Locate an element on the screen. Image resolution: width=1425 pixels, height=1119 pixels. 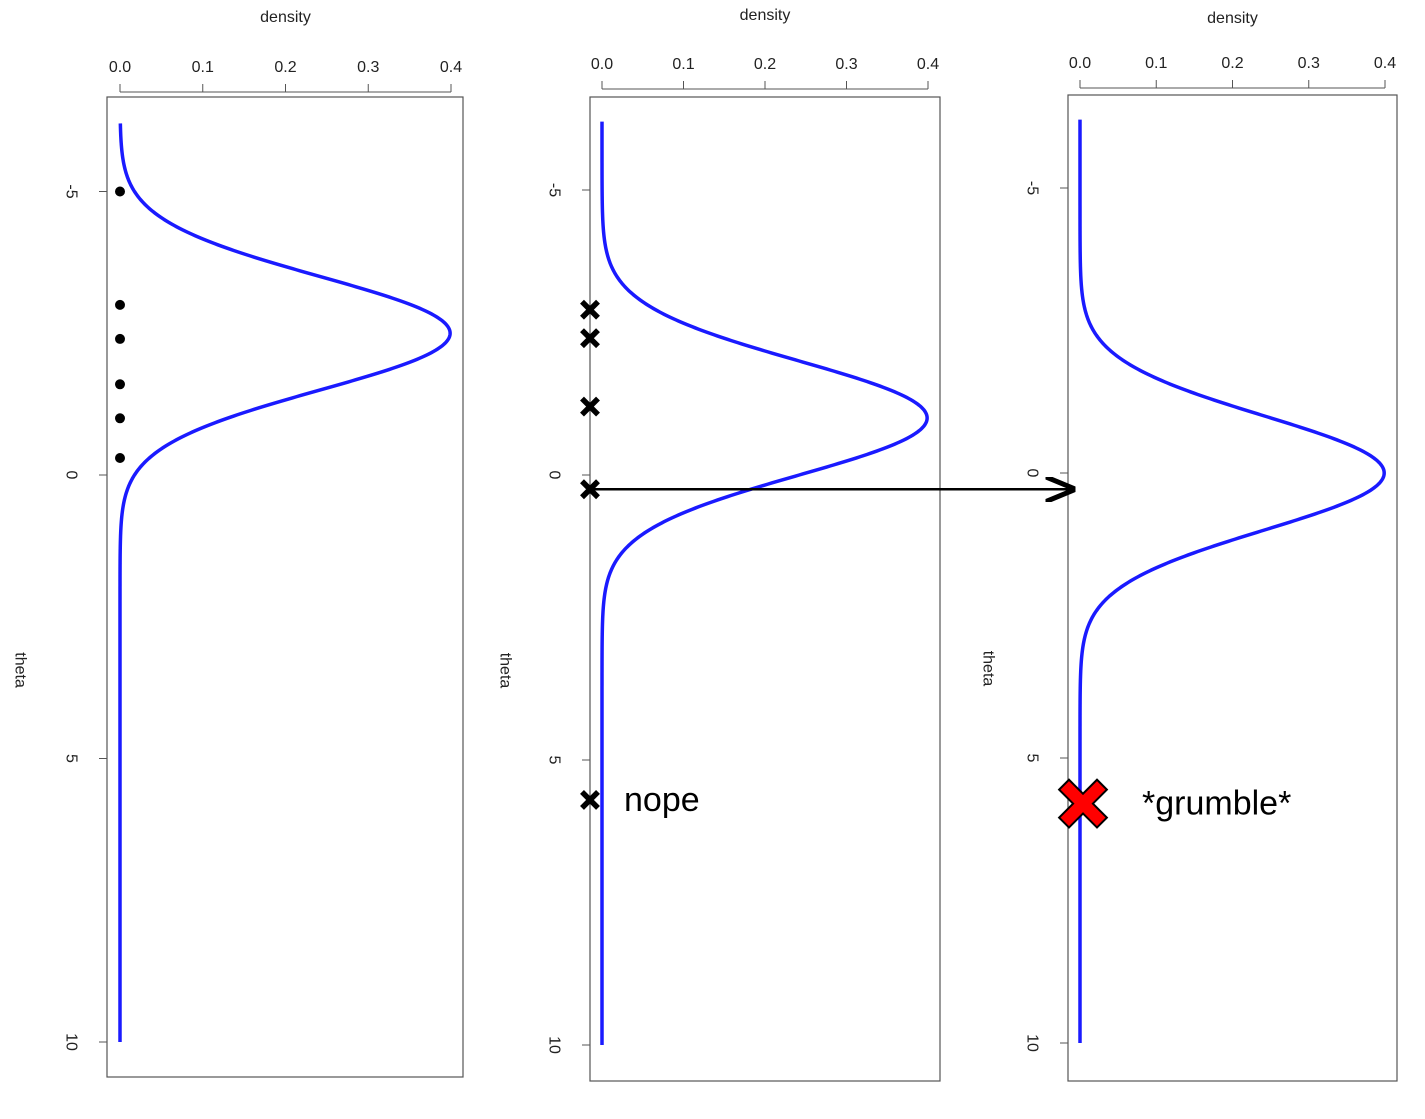
annotation-text: *grumble* is located at coordinates (1216, 804).